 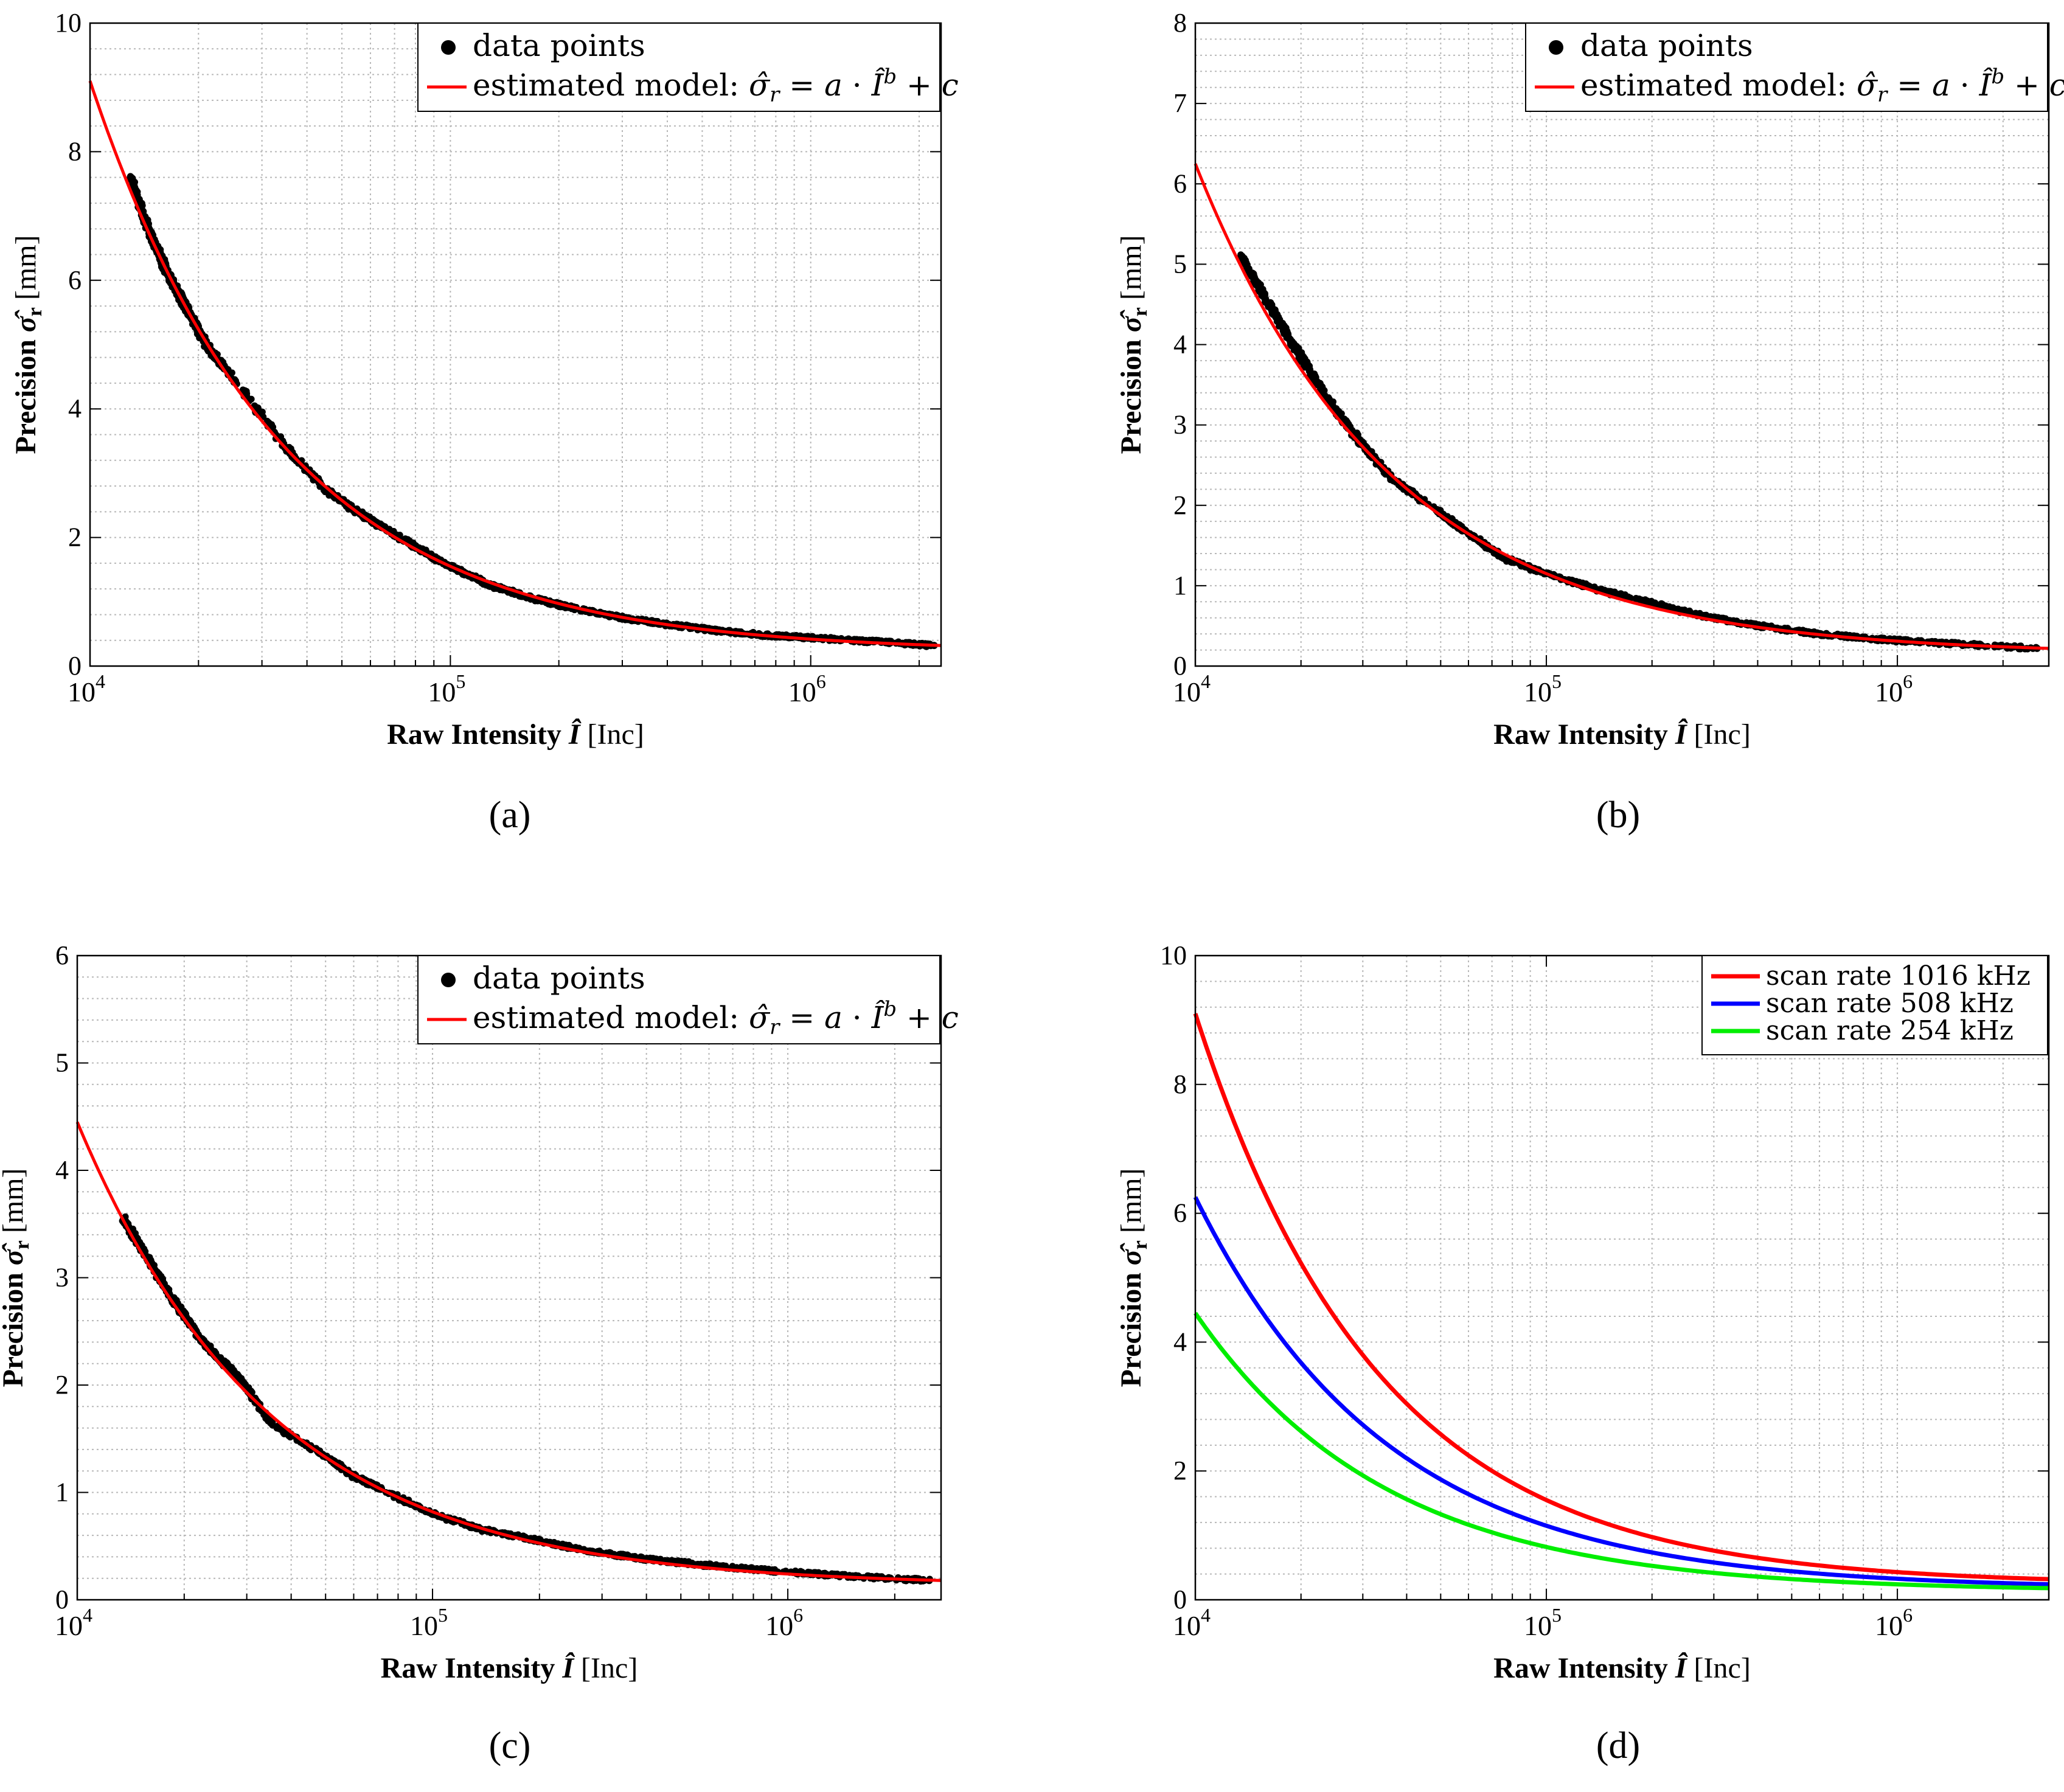 I want to click on panel-caption: (c), so click(x=510, y=1745).